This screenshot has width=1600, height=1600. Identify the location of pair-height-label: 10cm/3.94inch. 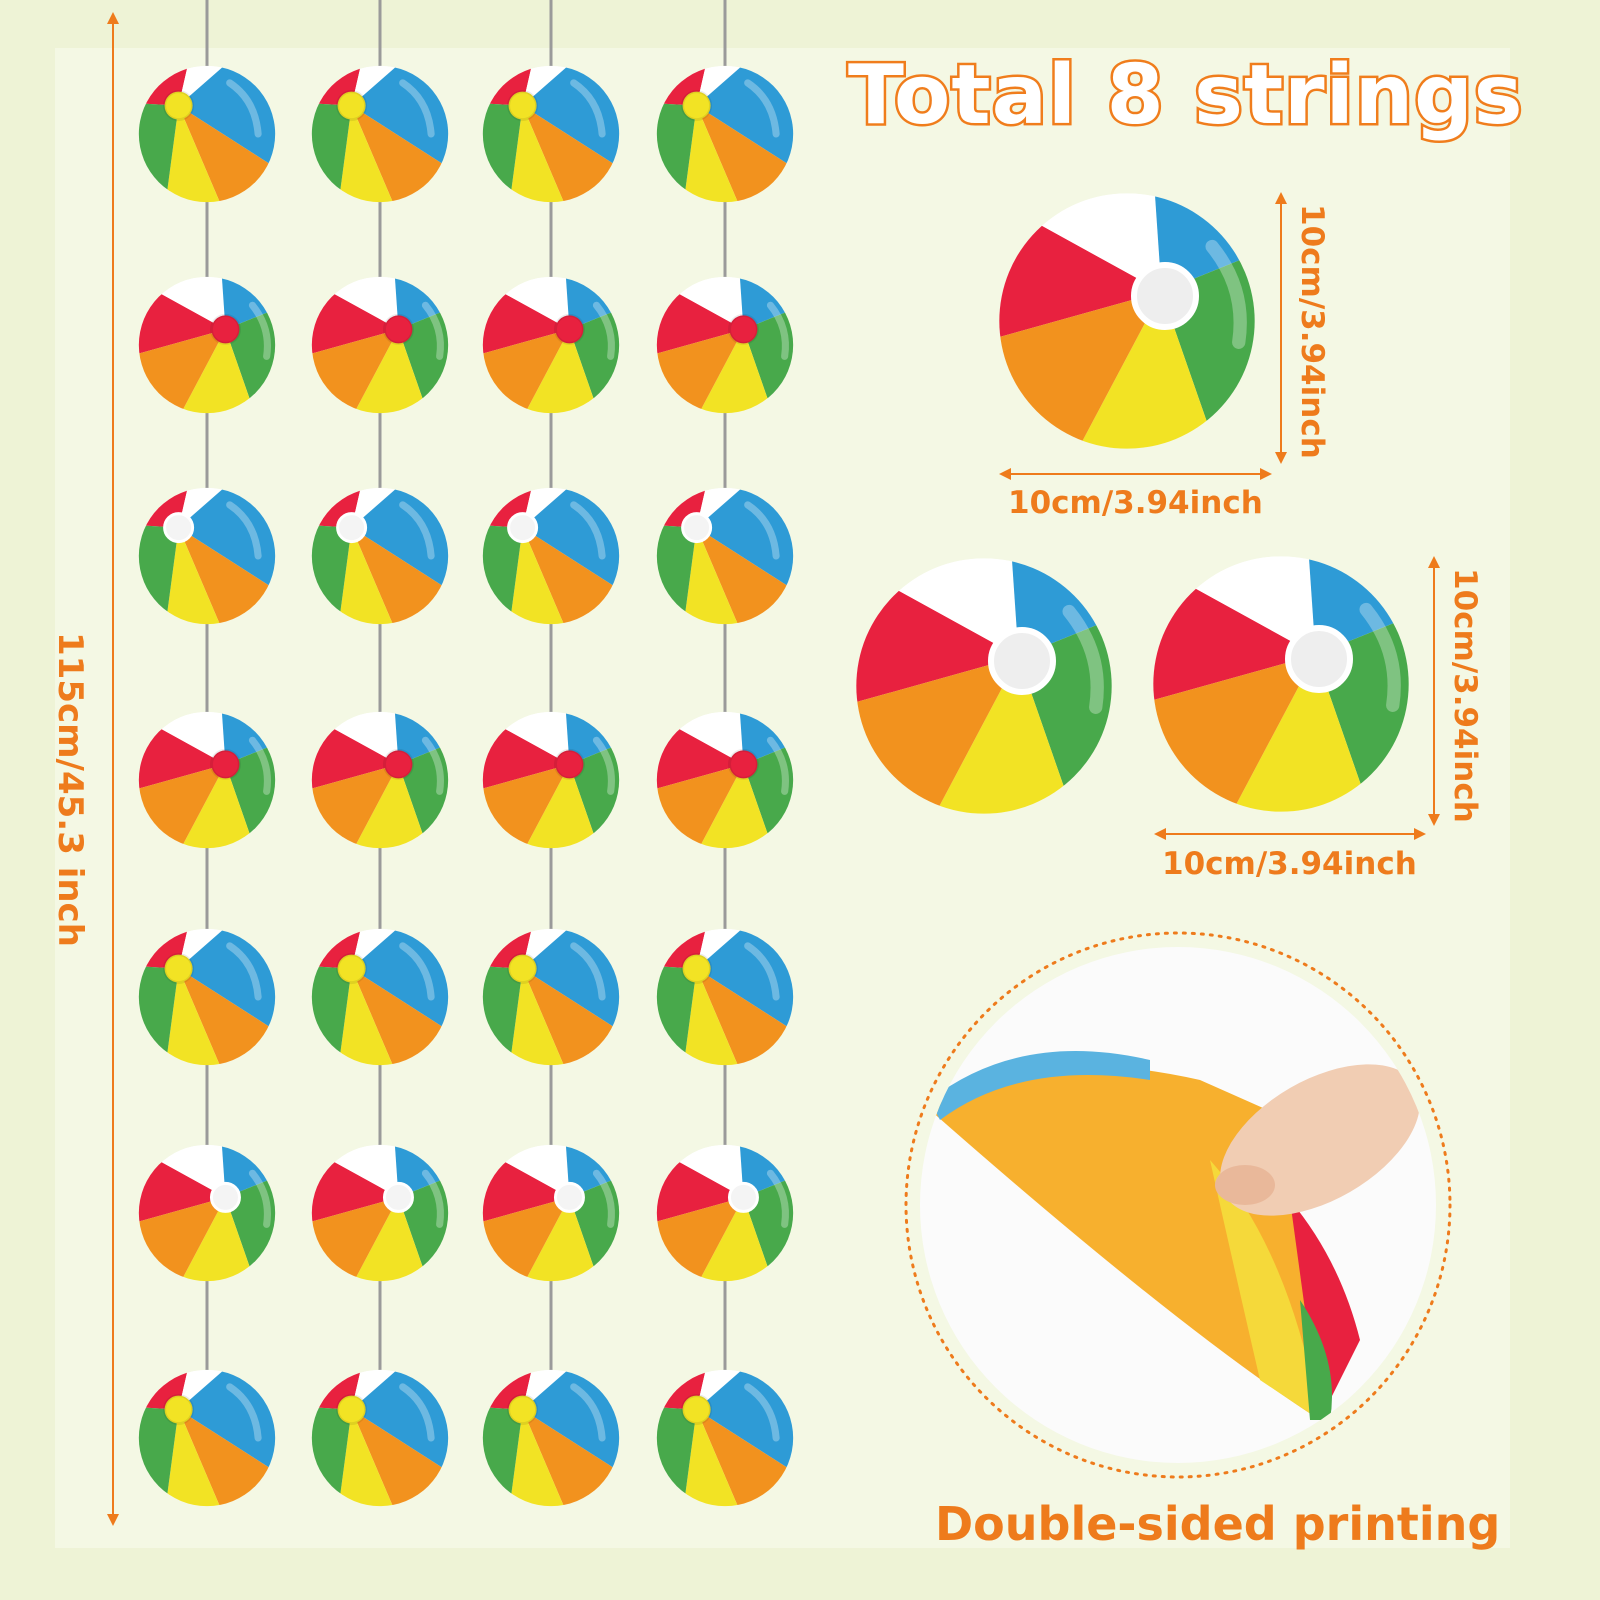
(1465, 695).